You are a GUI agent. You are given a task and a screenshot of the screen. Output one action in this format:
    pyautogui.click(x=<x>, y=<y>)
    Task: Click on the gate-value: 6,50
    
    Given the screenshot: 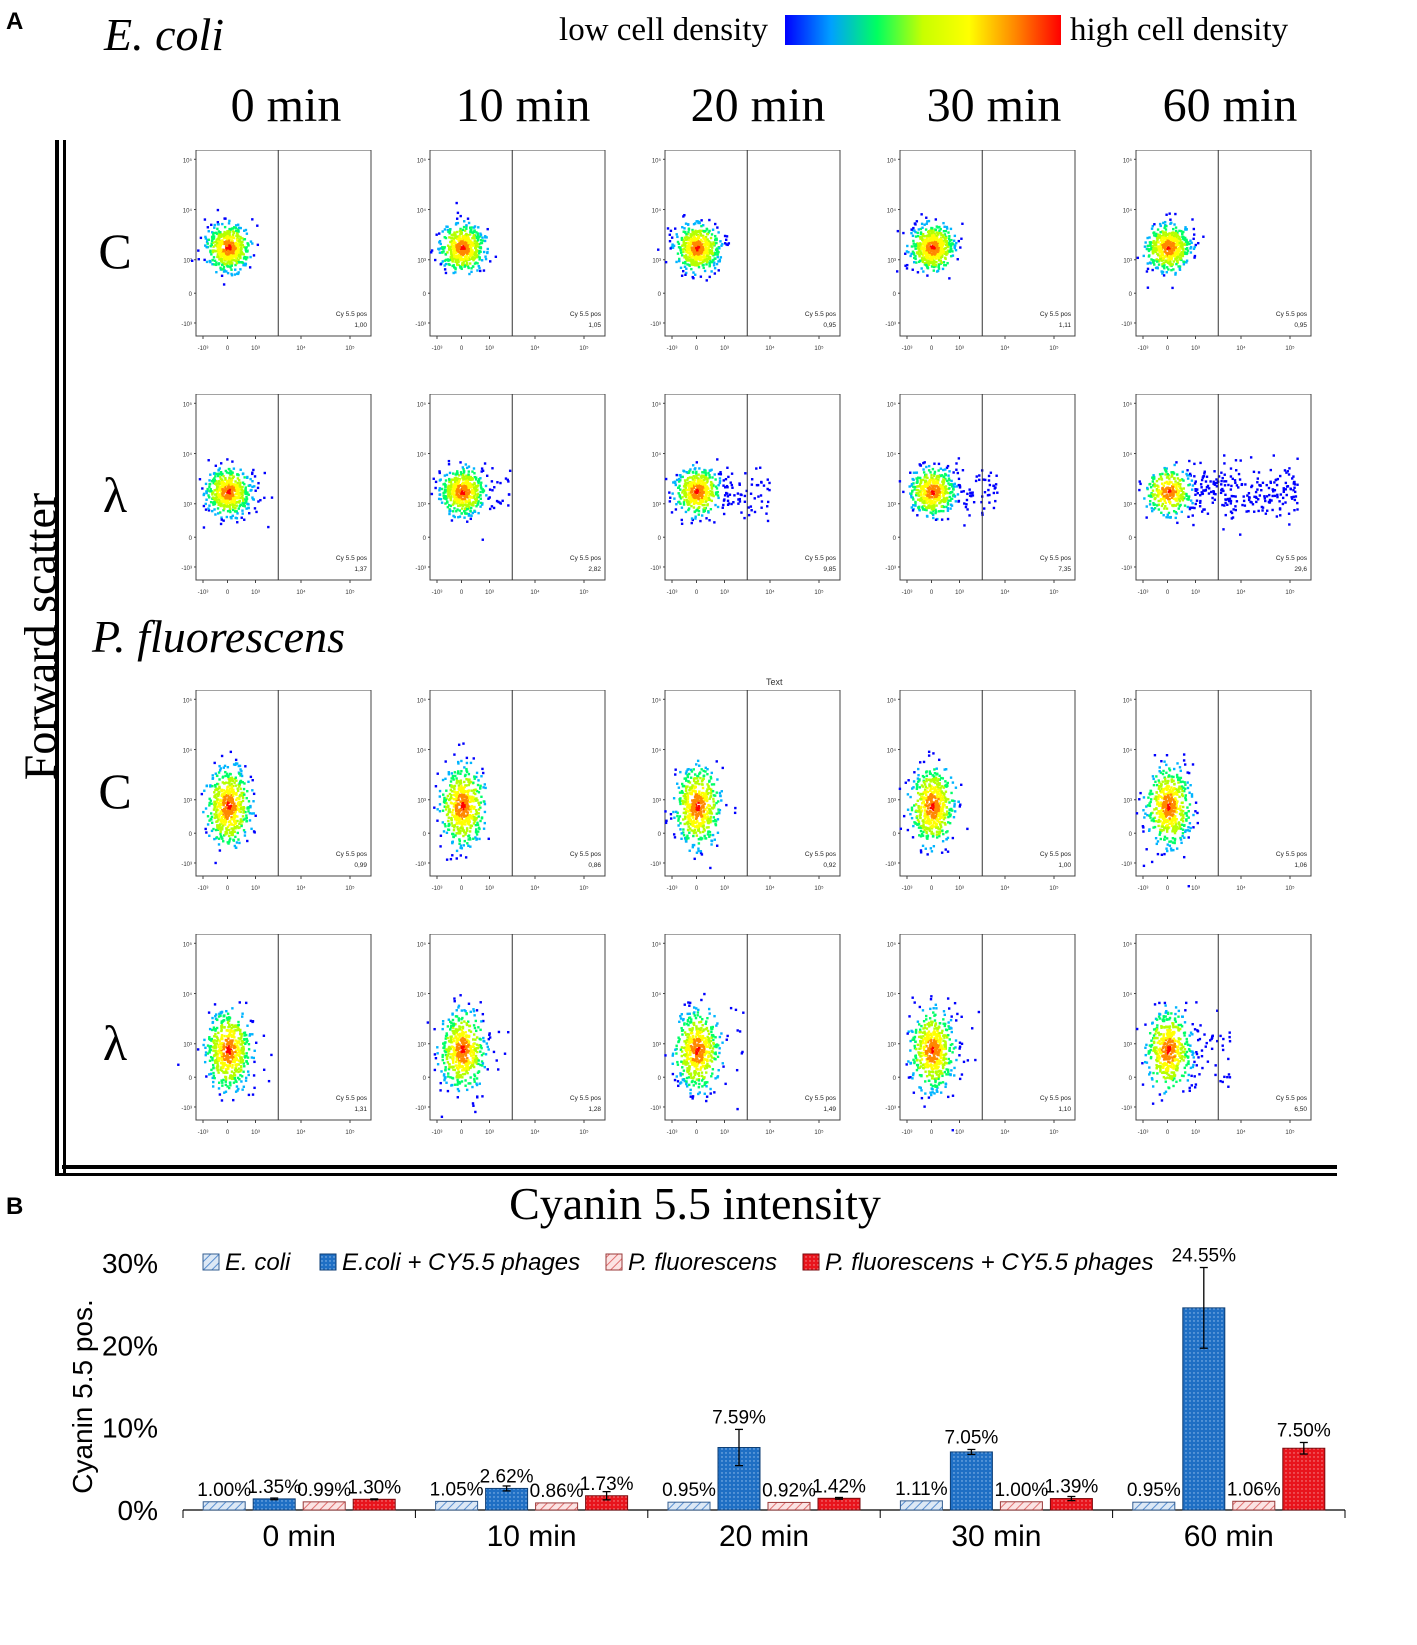 What is the action you would take?
    pyautogui.click(x=1300, y=1109)
    